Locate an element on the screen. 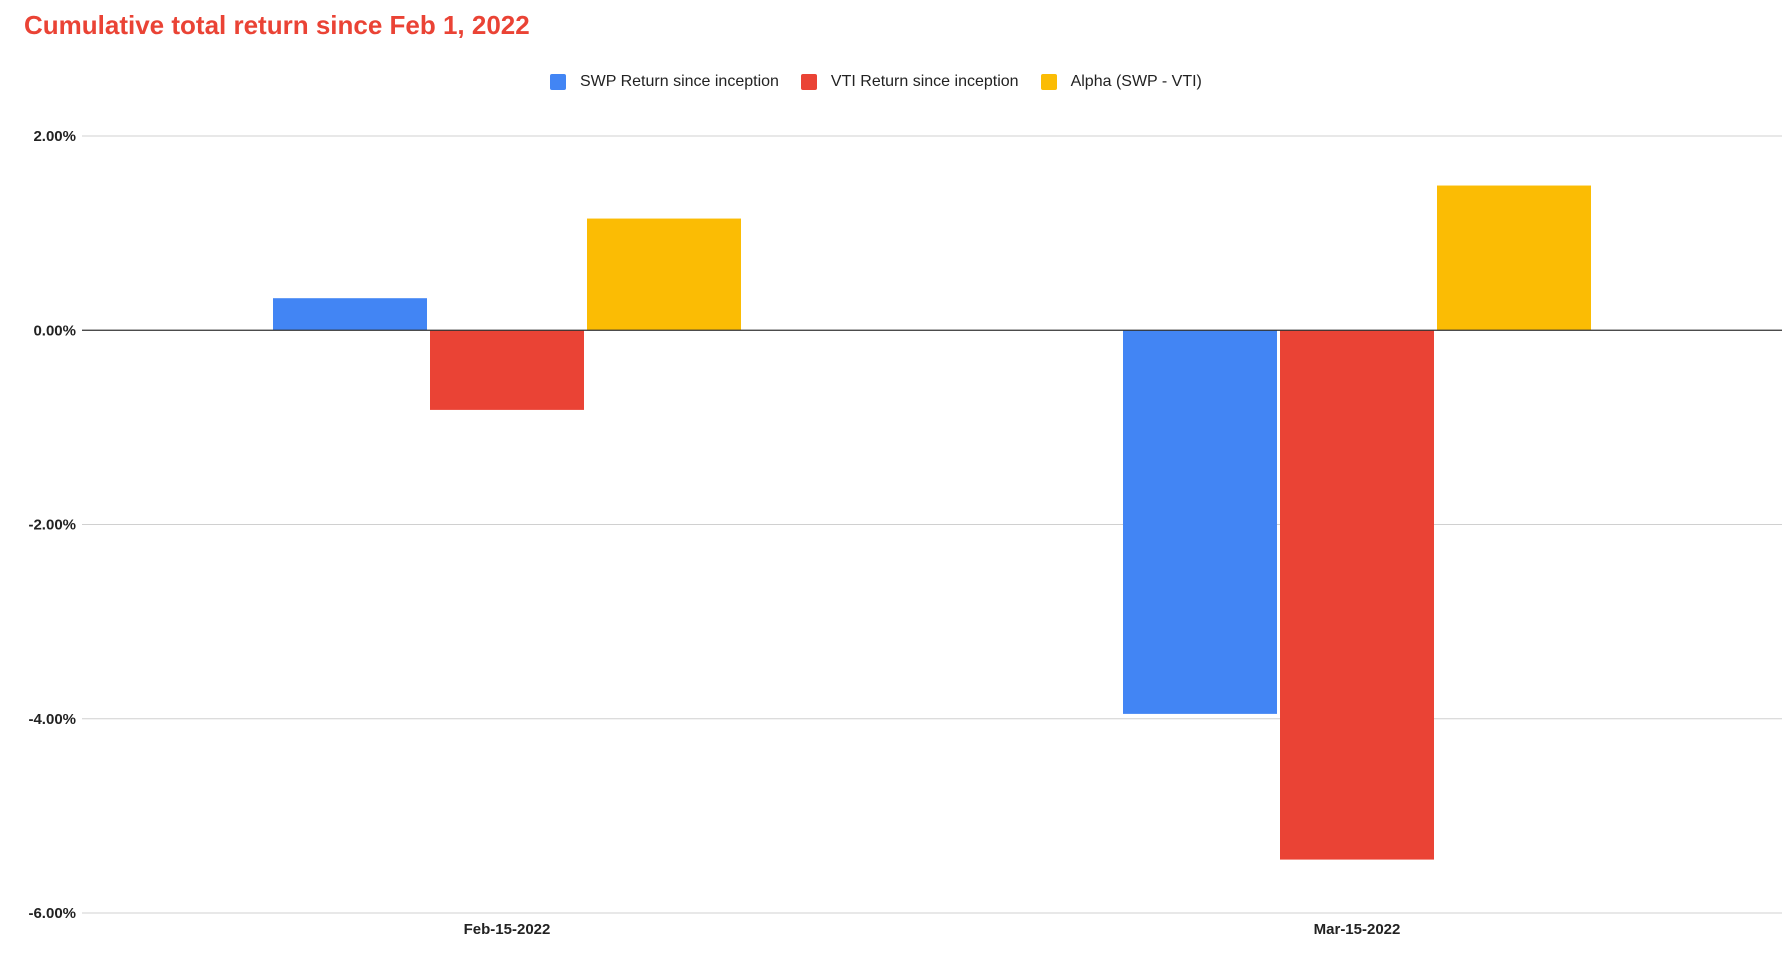 This screenshot has height=960, width=1782. y-tick-label: -6.00% is located at coordinates (52, 913).